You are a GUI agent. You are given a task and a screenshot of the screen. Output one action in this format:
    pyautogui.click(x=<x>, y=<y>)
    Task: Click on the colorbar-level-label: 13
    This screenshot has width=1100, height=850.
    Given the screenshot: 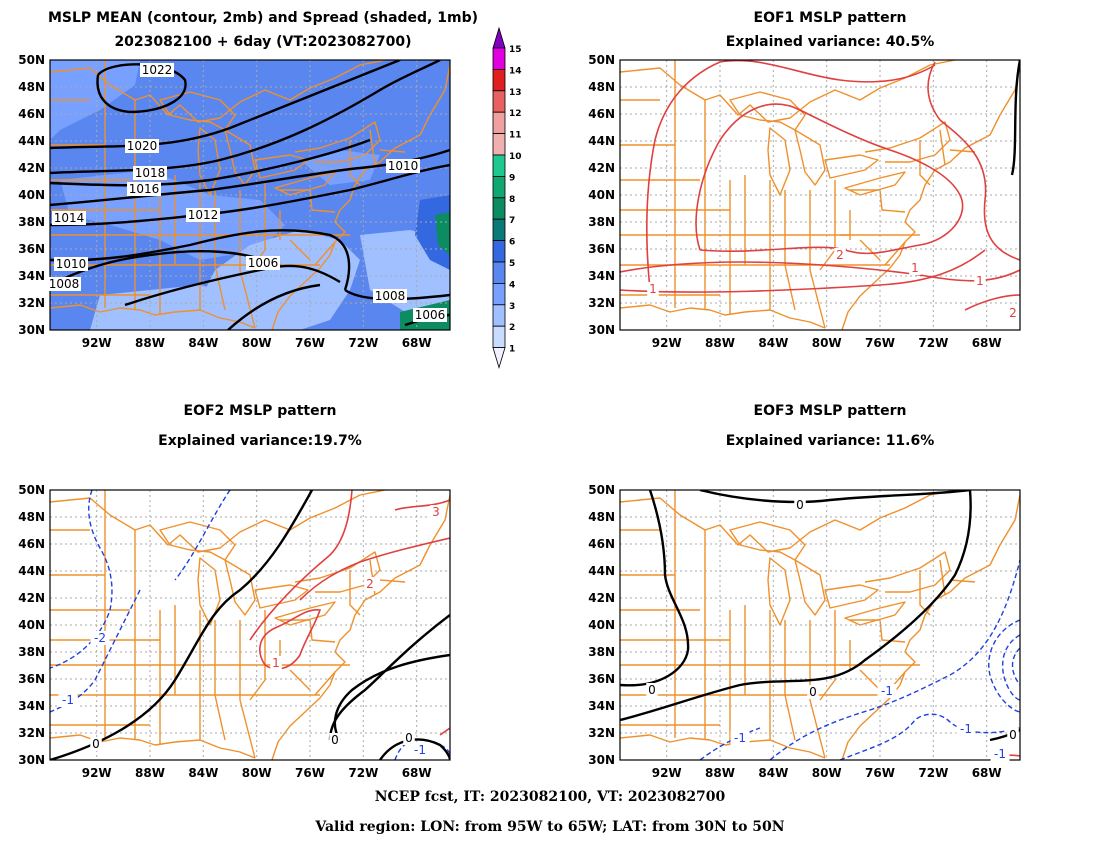 What is the action you would take?
    pyautogui.click(x=515, y=93)
    